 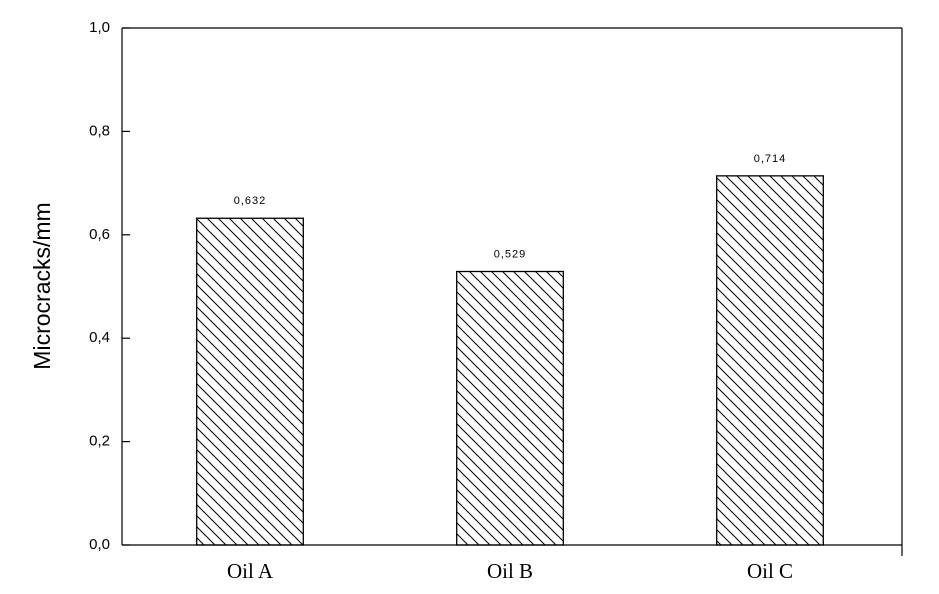 I want to click on value-label: 0,714, so click(x=770, y=159).